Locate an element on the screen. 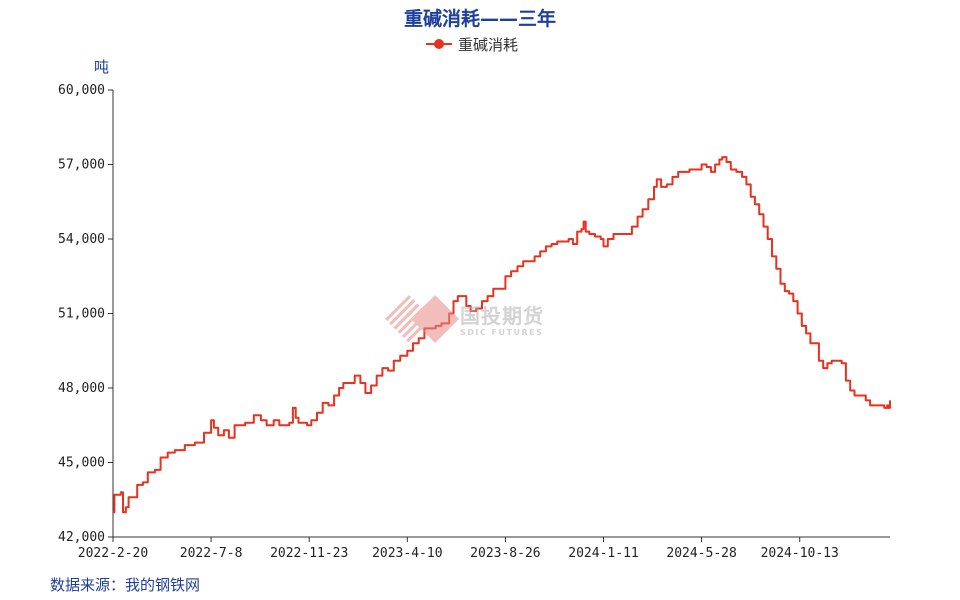 The width and height of the screenshot is (960, 600). y-tick-label: 54,000 is located at coordinates (81, 239).